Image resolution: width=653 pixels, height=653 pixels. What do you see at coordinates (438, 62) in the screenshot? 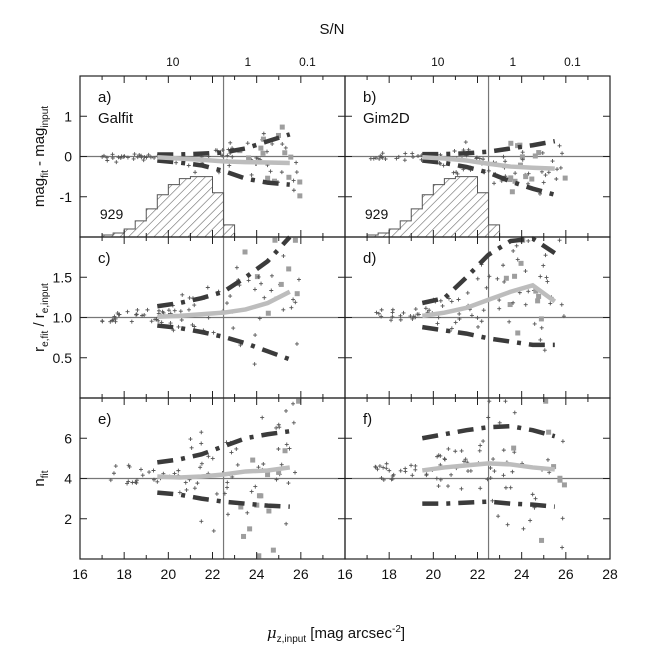
I see `sn-tick-label: 10` at bounding box center [438, 62].